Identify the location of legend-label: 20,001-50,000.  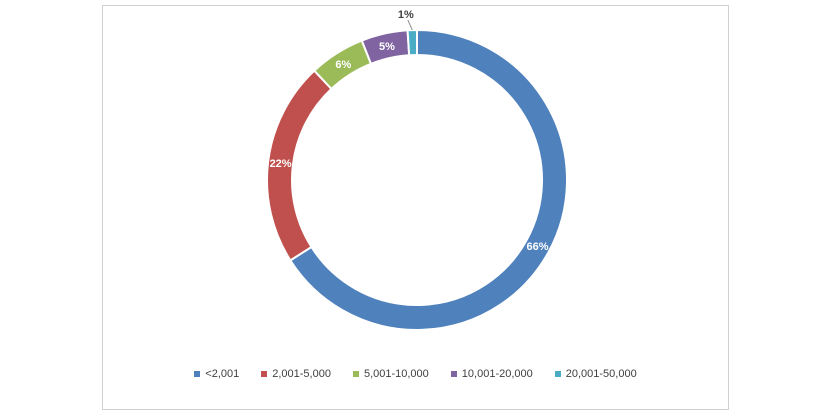
(601, 374).